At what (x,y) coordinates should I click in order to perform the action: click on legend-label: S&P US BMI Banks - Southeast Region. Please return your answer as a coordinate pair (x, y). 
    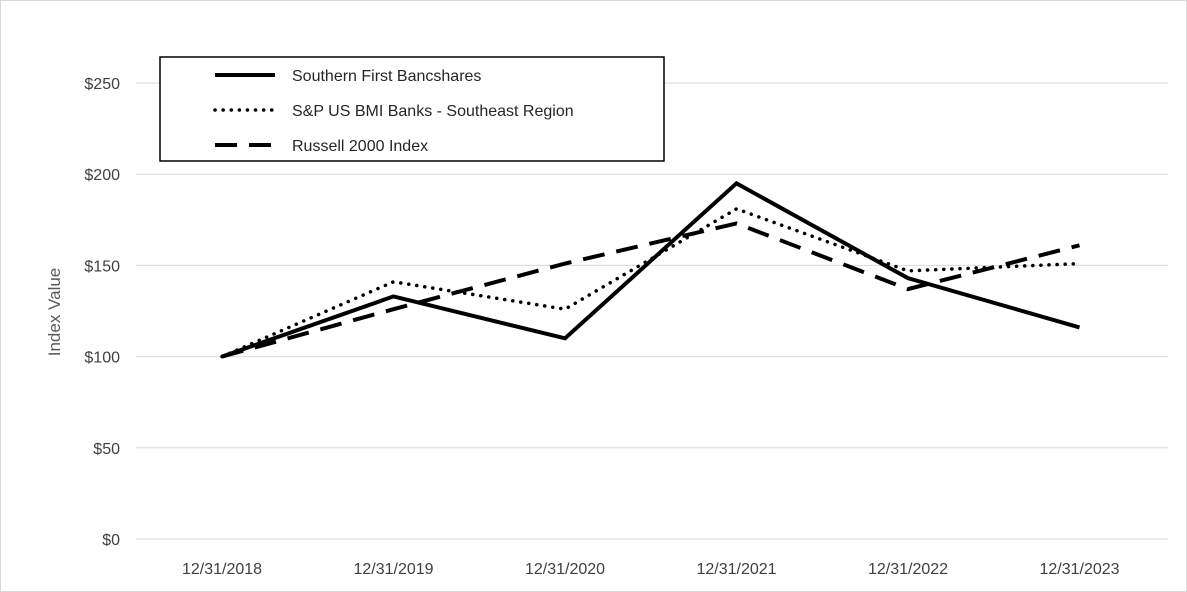
    Looking at the image, I should click on (433, 111).